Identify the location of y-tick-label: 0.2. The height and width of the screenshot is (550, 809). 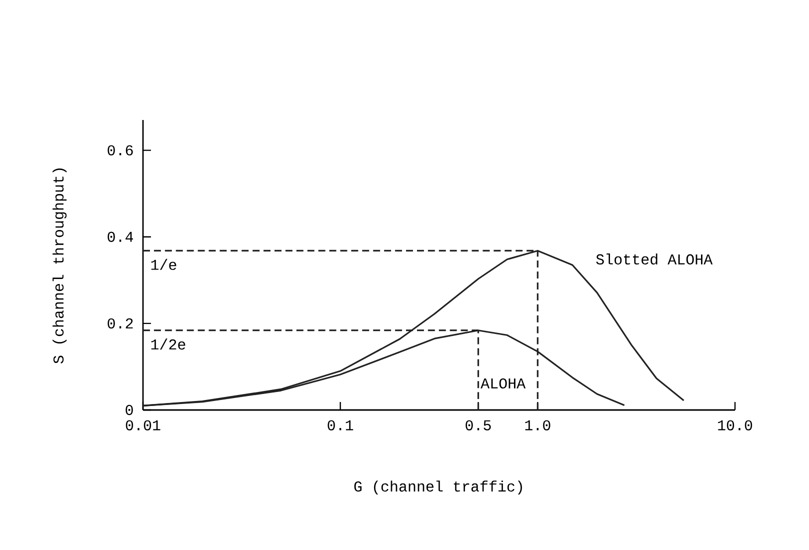
(120, 323).